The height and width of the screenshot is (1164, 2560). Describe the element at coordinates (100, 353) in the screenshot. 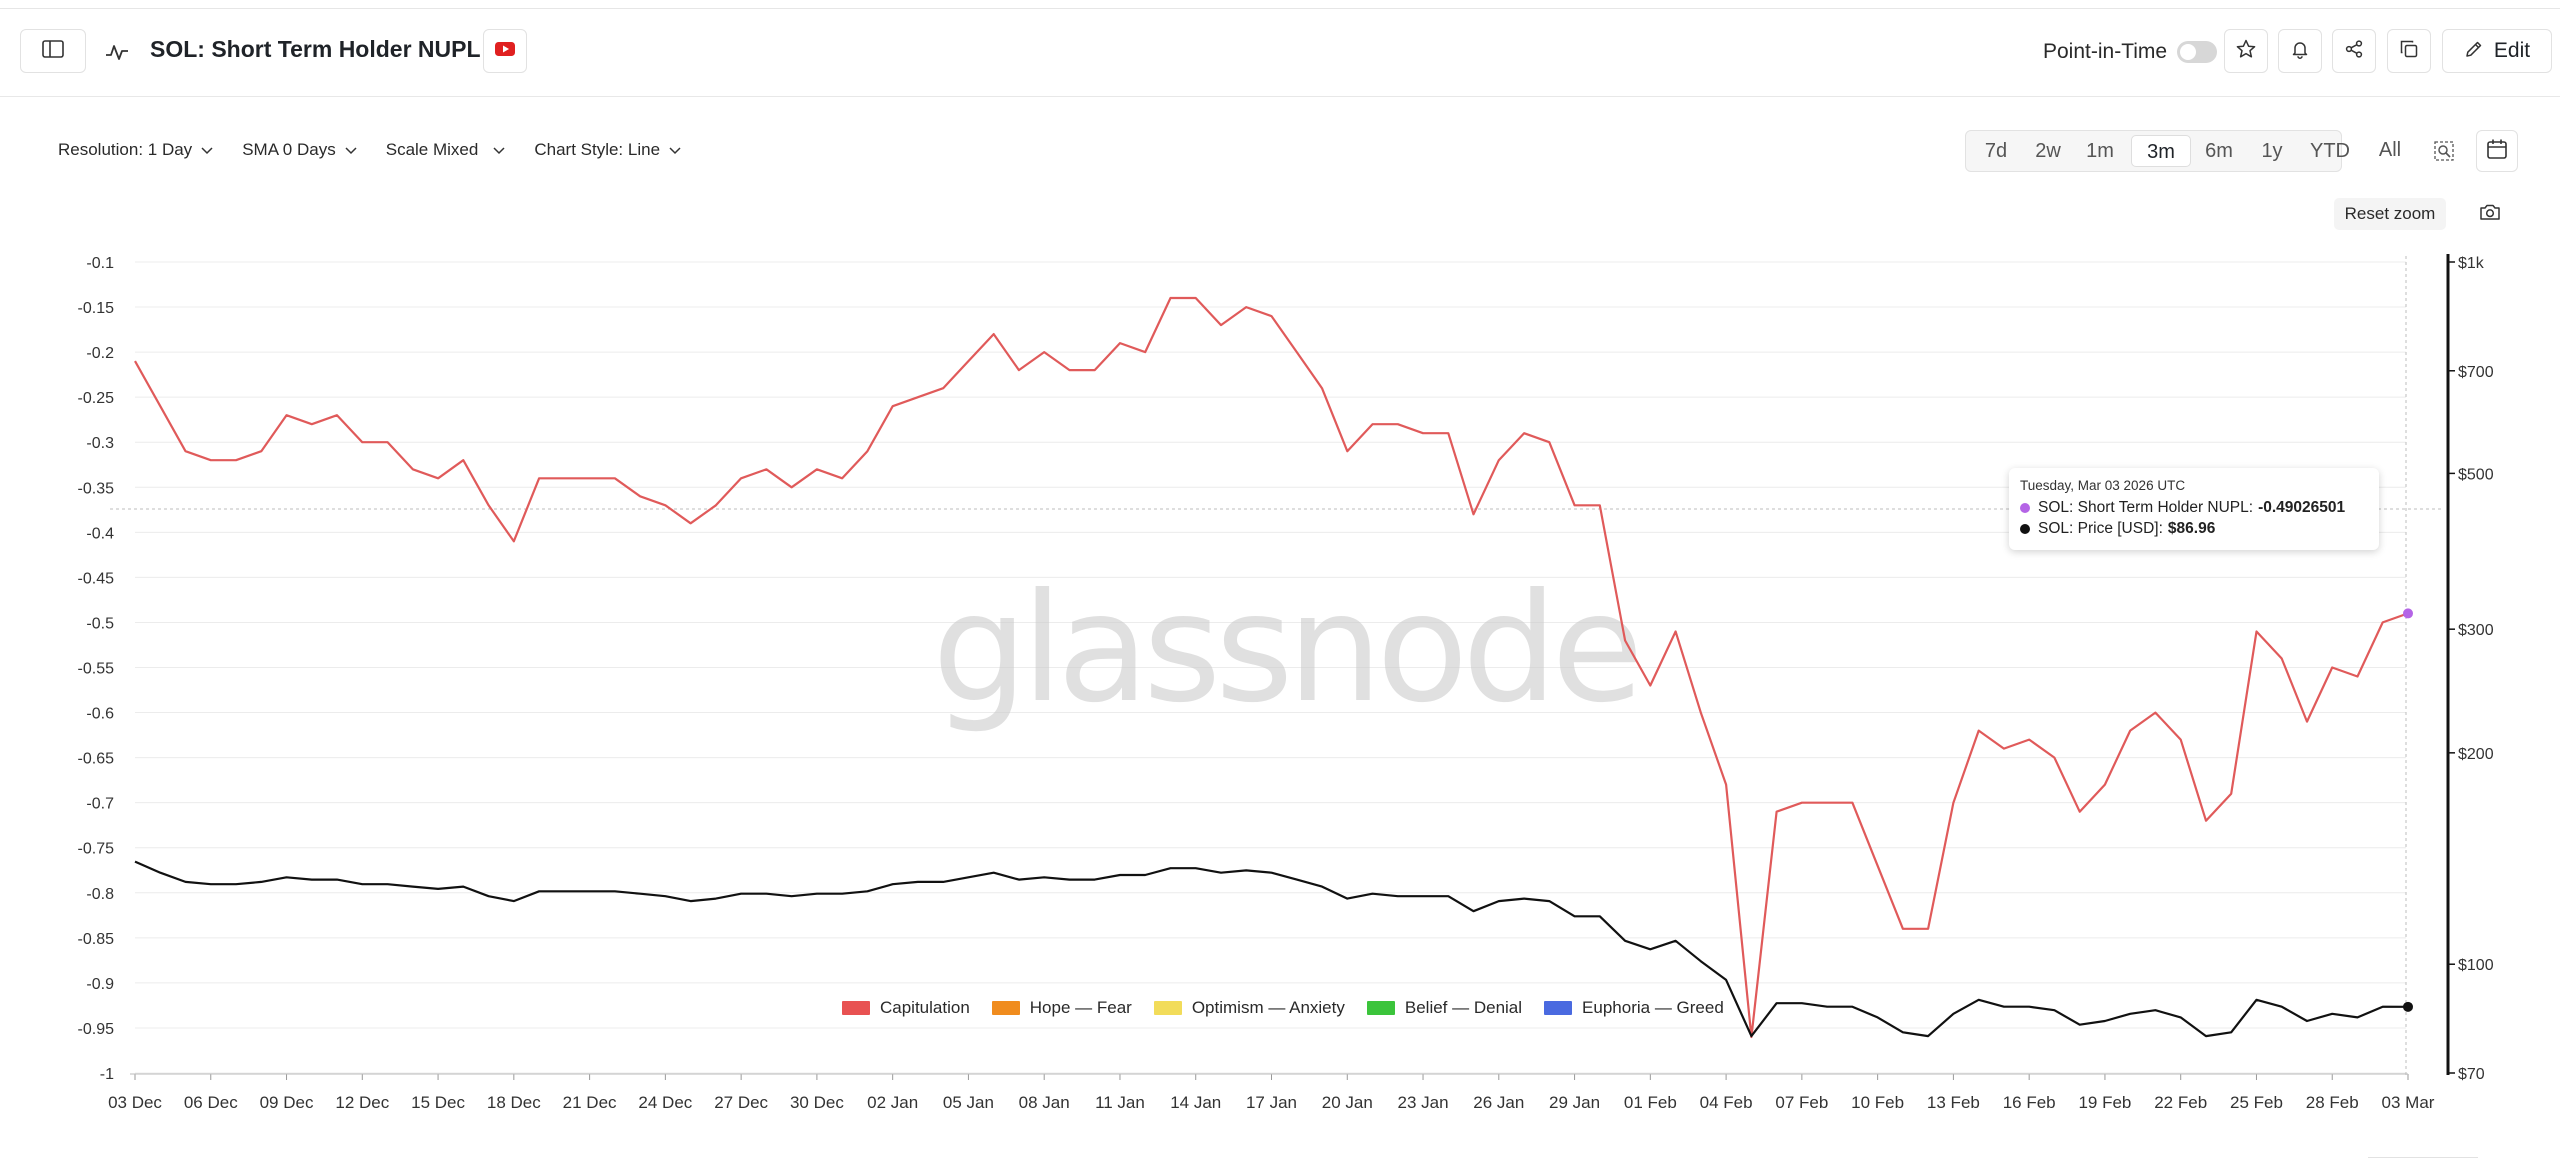

I see `left-axis-tick-label: -0.2` at that location.